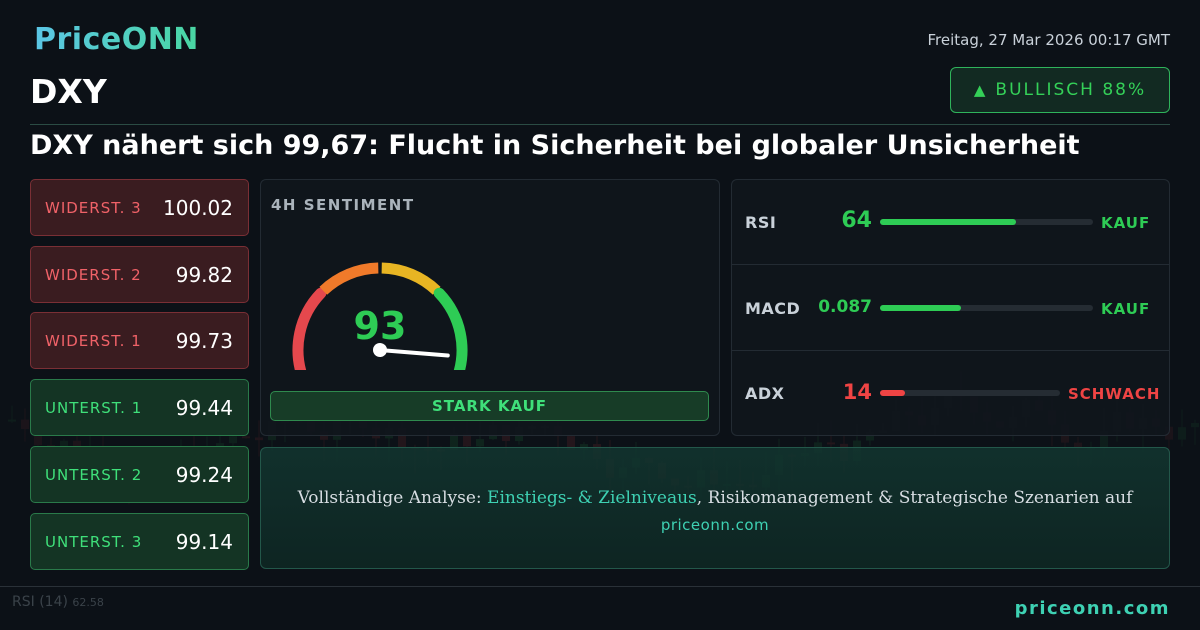 The width and height of the screenshot is (1200, 630). What do you see at coordinates (980, 90) in the screenshot?
I see `arrow-up-icon: ▲` at bounding box center [980, 90].